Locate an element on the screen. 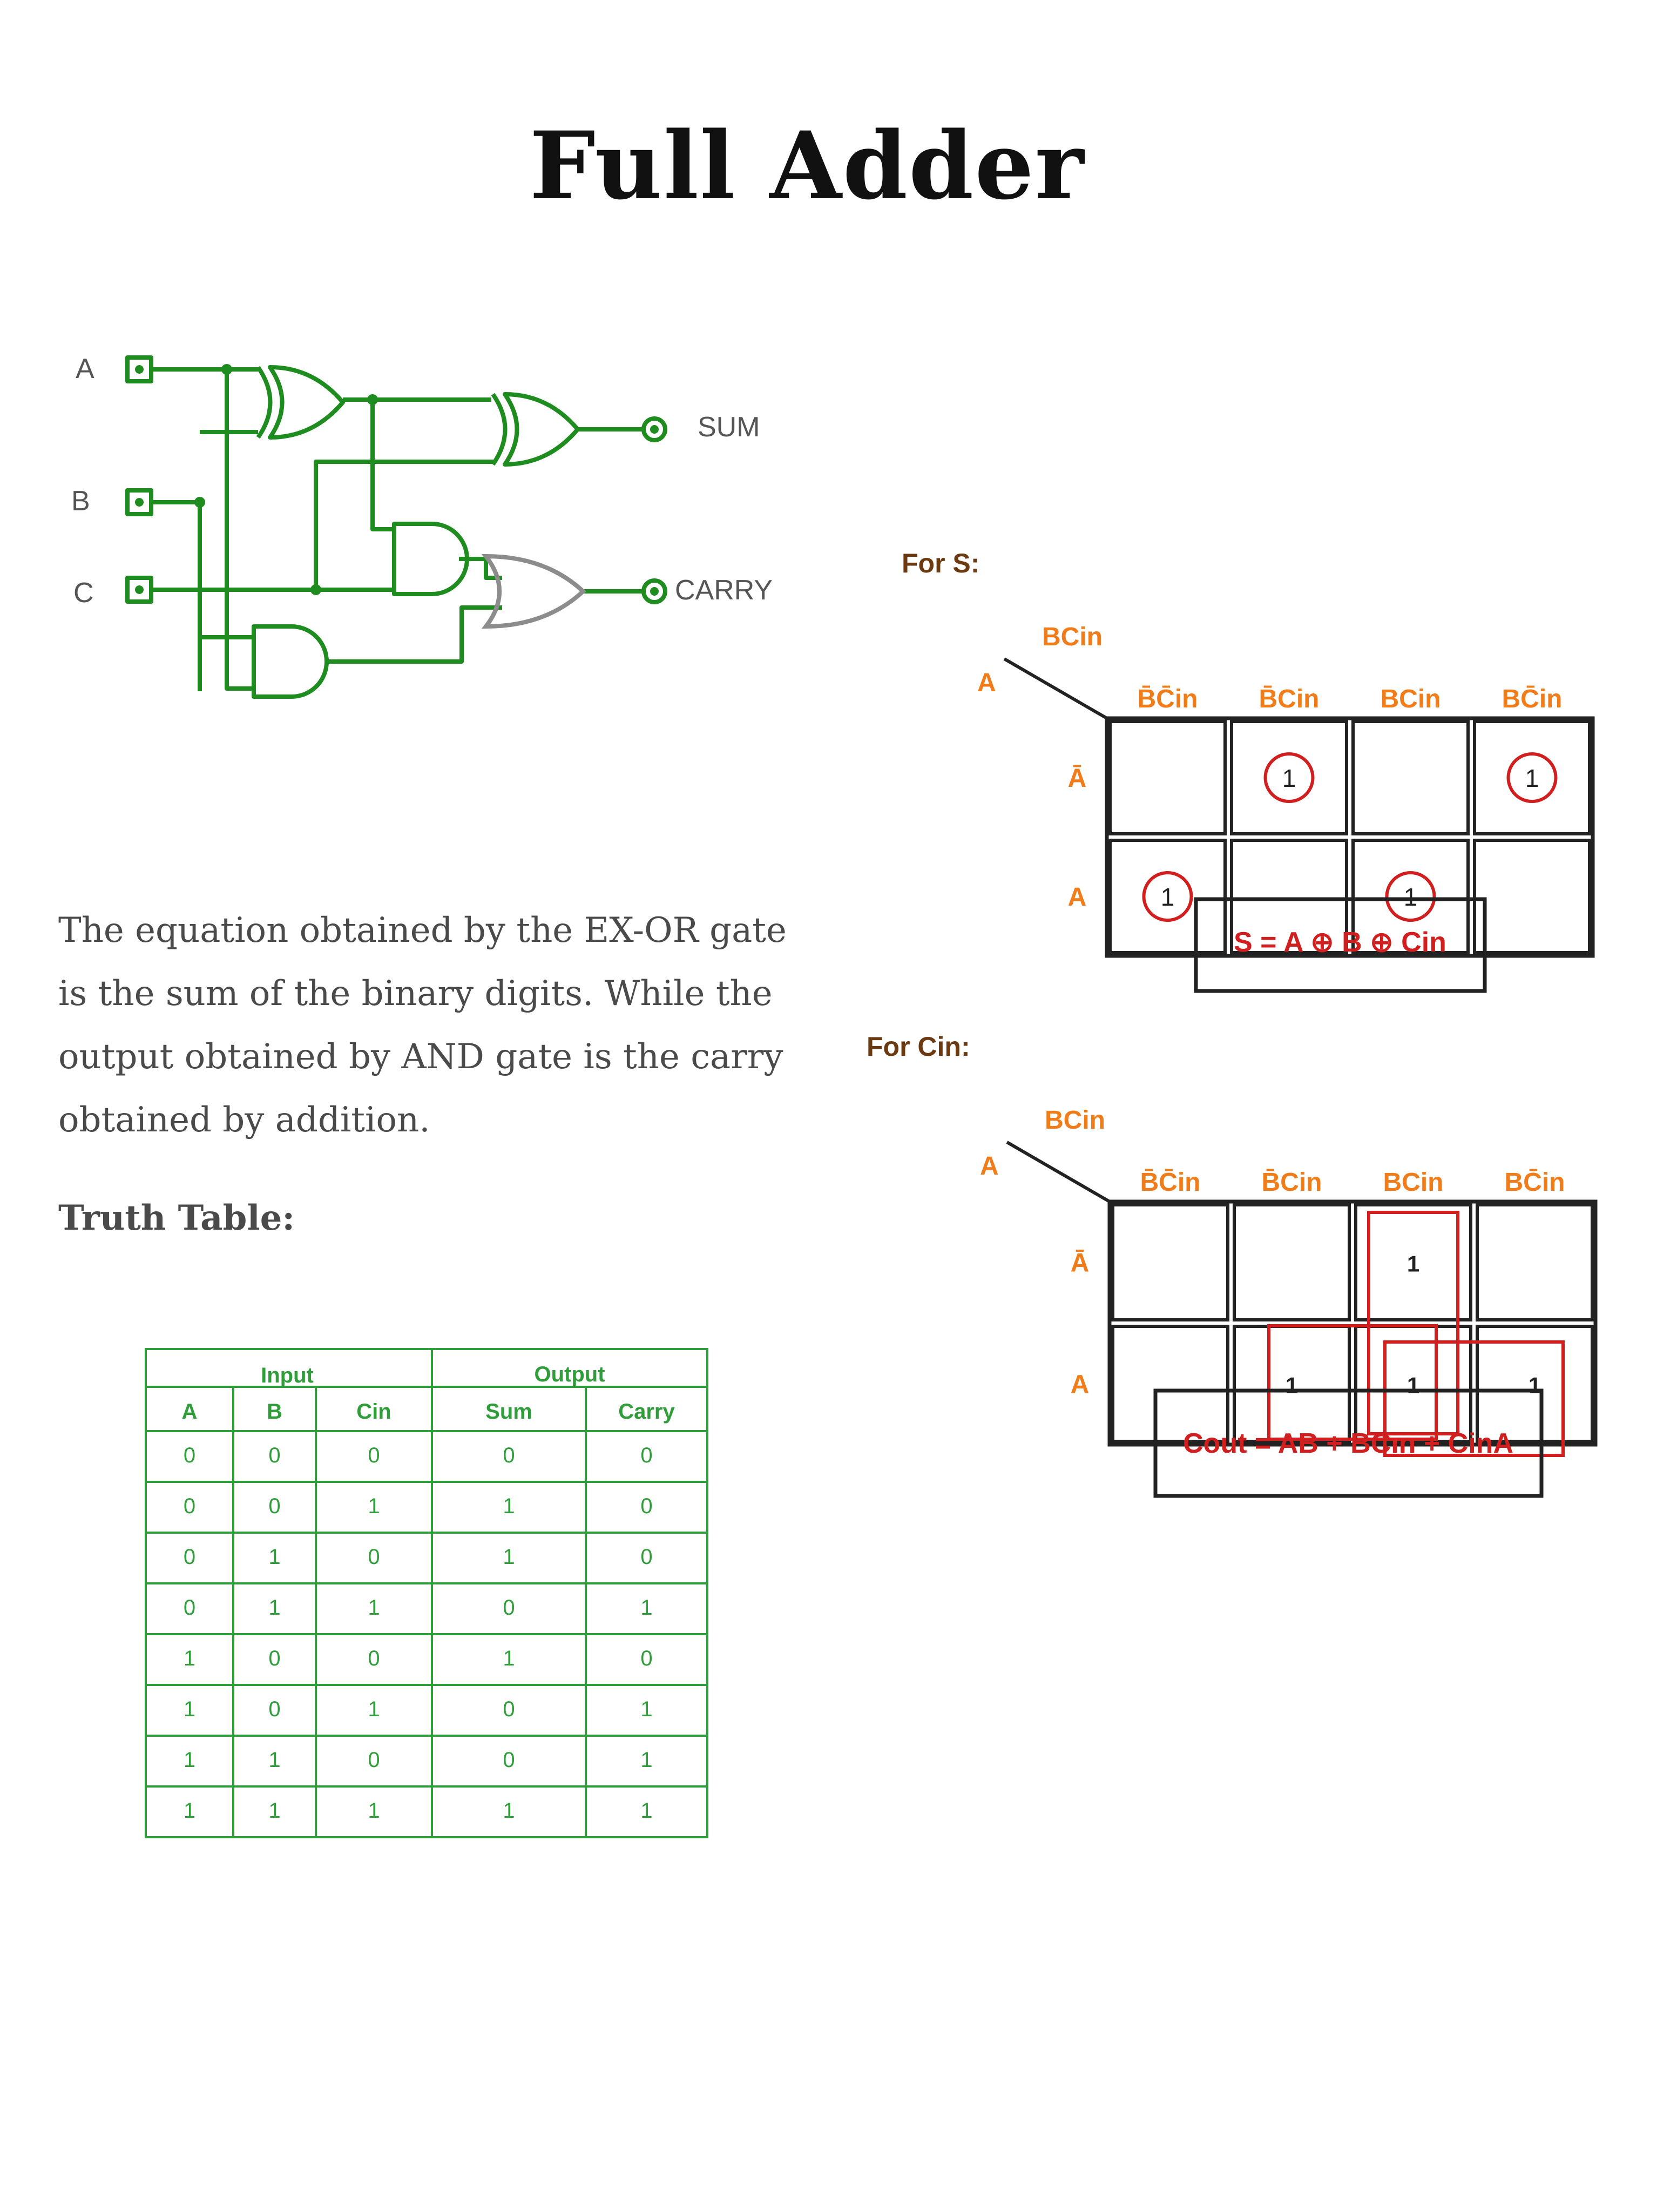 This screenshot has height=2212, width=1677. equation-box-sum is located at coordinates (1340, 945).